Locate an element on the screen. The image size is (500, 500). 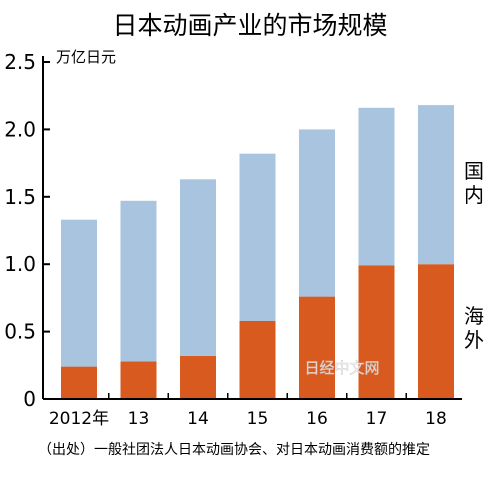
y-tick-label: 0 is located at coordinates (29, 399).